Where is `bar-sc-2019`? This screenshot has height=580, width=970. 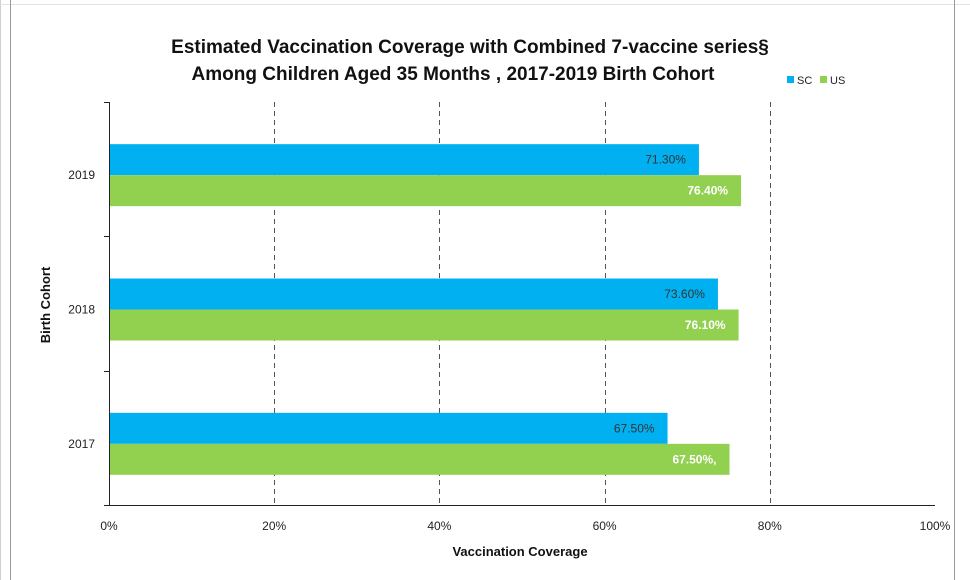
bar-sc-2019 is located at coordinates (404, 160).